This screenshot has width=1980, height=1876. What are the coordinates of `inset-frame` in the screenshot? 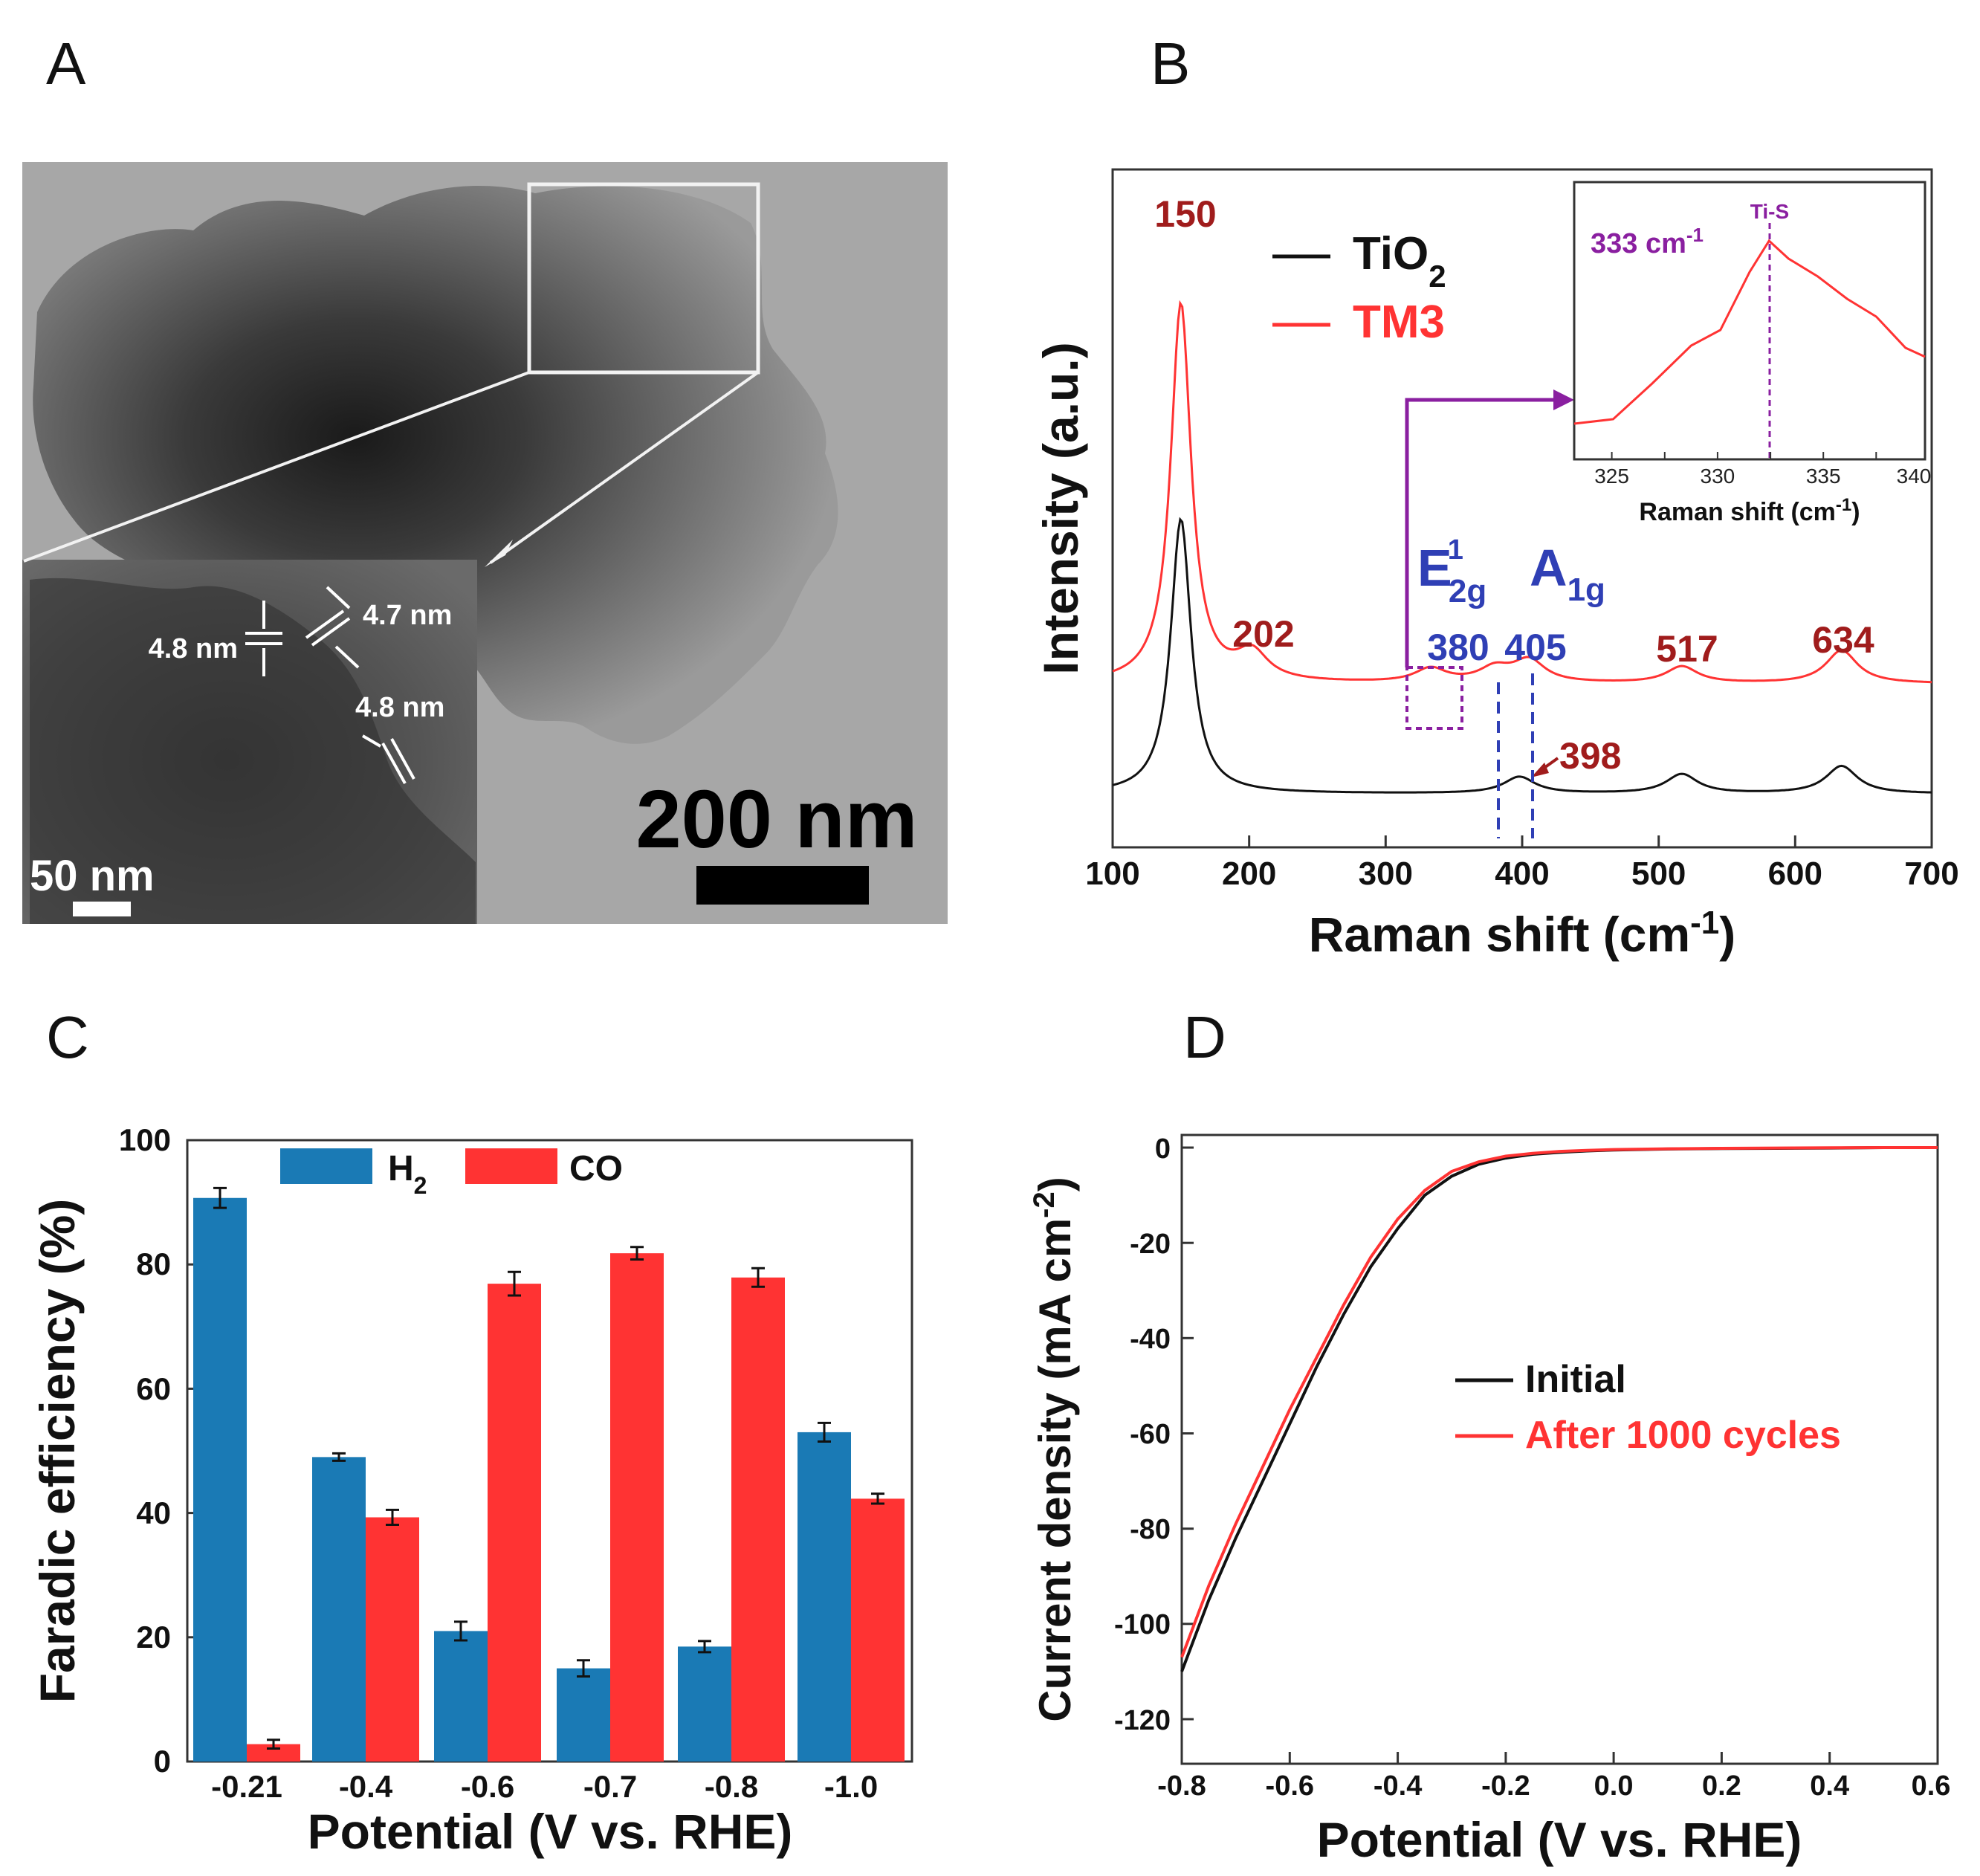 It's located at (1749, 321).